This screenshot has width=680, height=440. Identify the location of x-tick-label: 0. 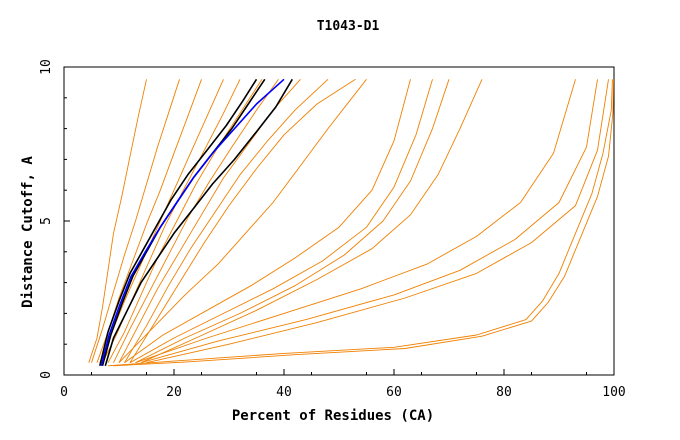
(64, 392).